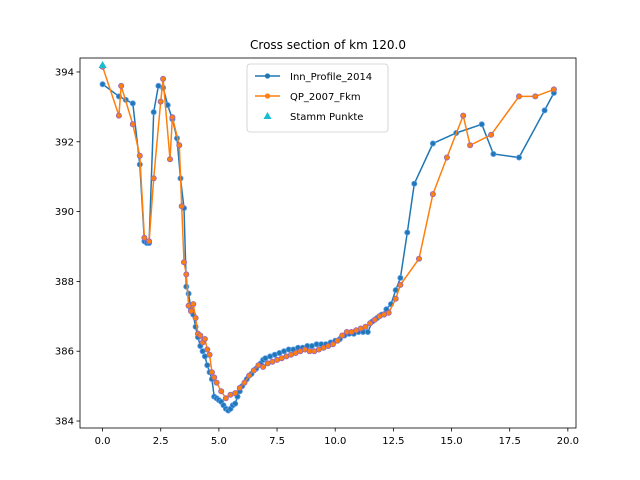 The height and width of the screenshot is (480, 640). What do you see at coordinates (325, 97) in the screenshot?
I see `legend-label: QP_2007_Fkm` at bounding box center [325, 97].